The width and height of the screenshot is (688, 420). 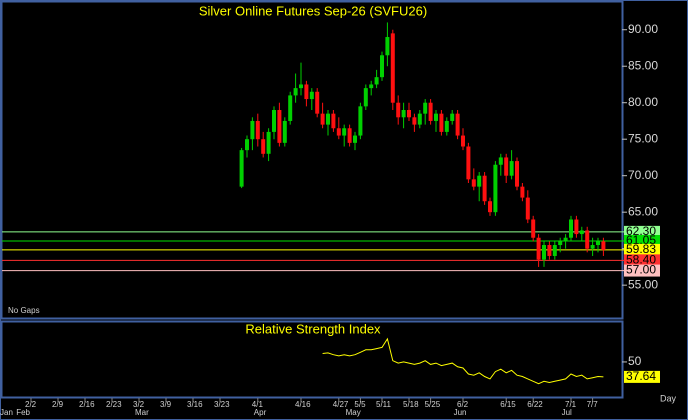 What do you see at coordinates (31, 404) in the screenshot?
I see `x-tick-label: 2/2` at bounding box center [31, 404].